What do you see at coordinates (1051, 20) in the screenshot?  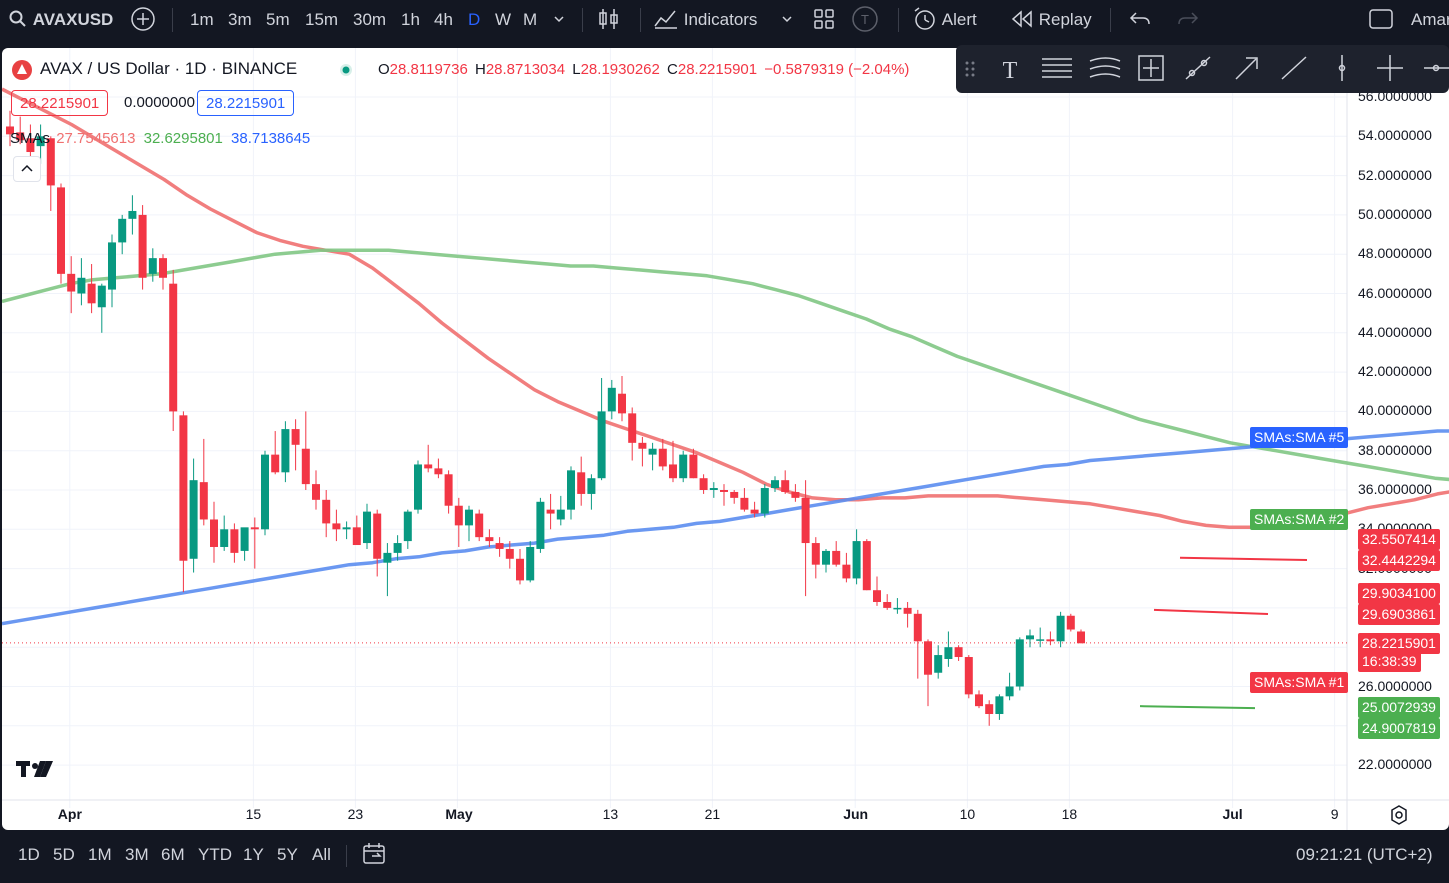 I see `replay-button: Replay` at bounding box center [1051, 20].